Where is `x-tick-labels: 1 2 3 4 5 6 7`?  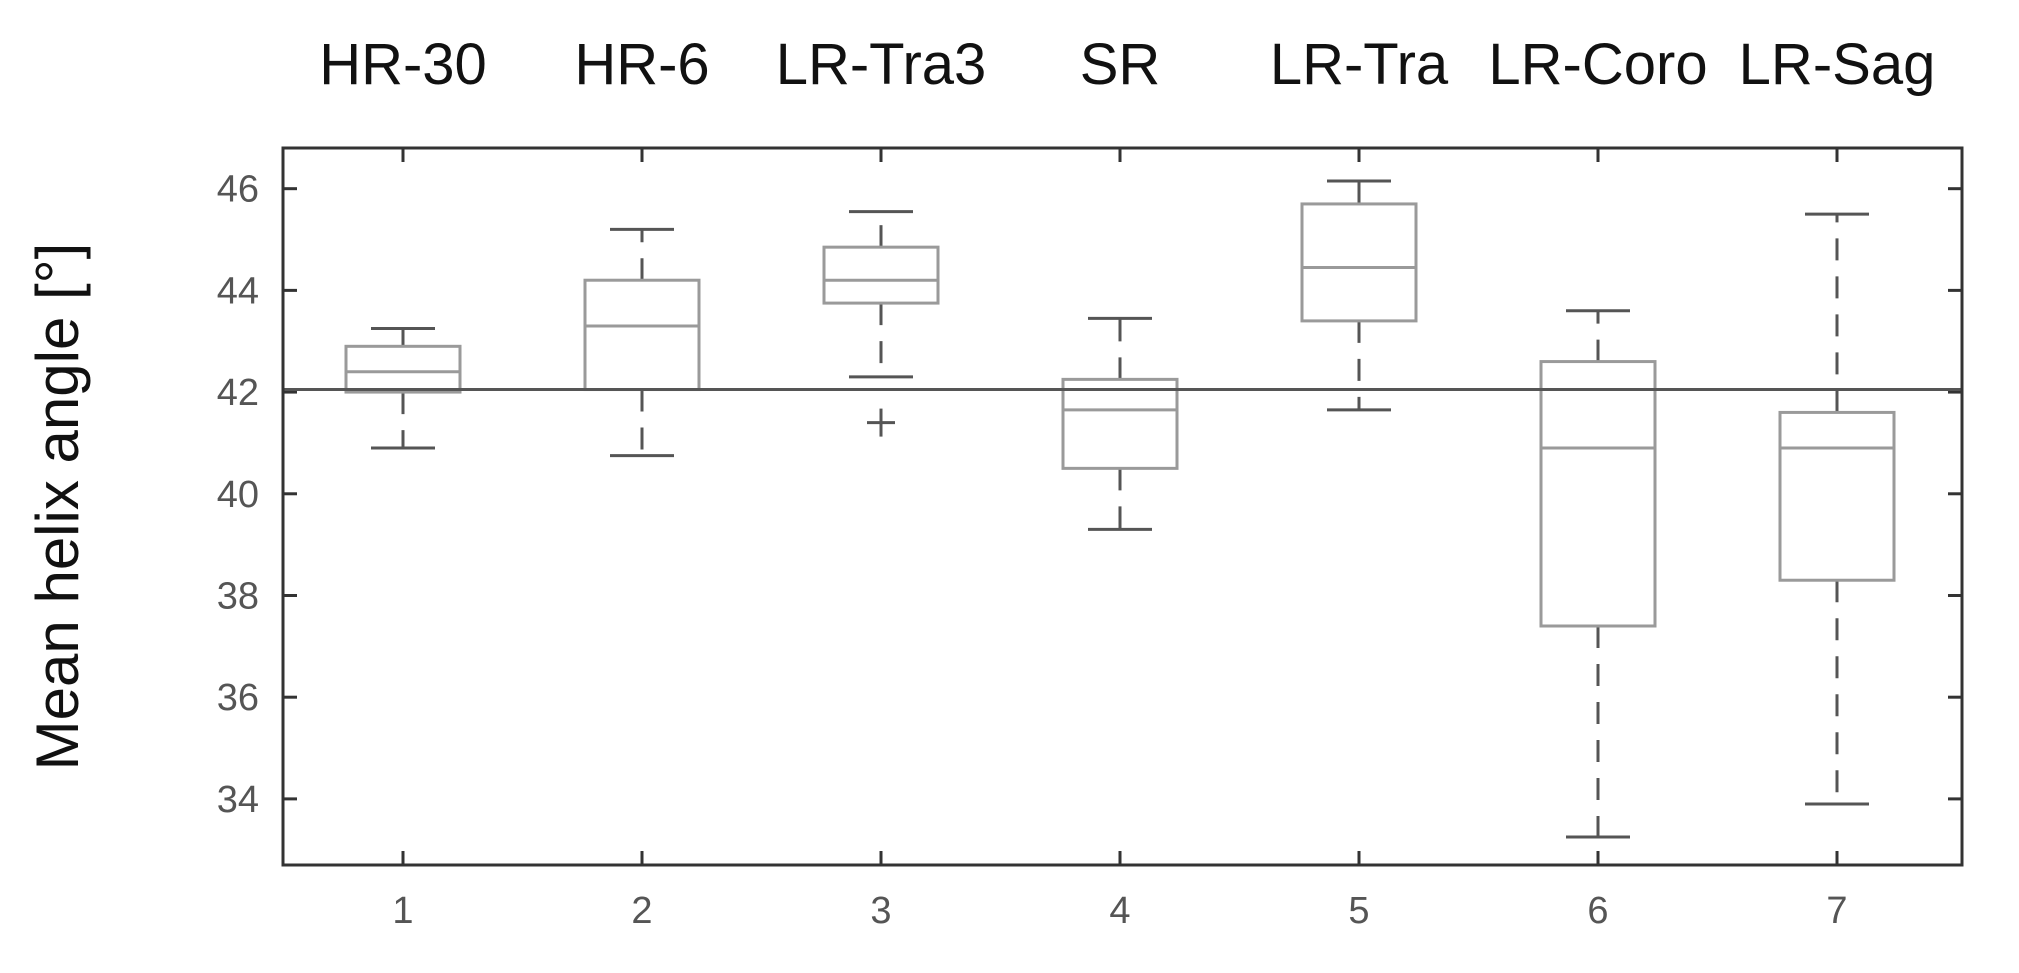 x-tick-labels: 1 2 3 4 5 6 7 is located at coordinates (1119, 911).